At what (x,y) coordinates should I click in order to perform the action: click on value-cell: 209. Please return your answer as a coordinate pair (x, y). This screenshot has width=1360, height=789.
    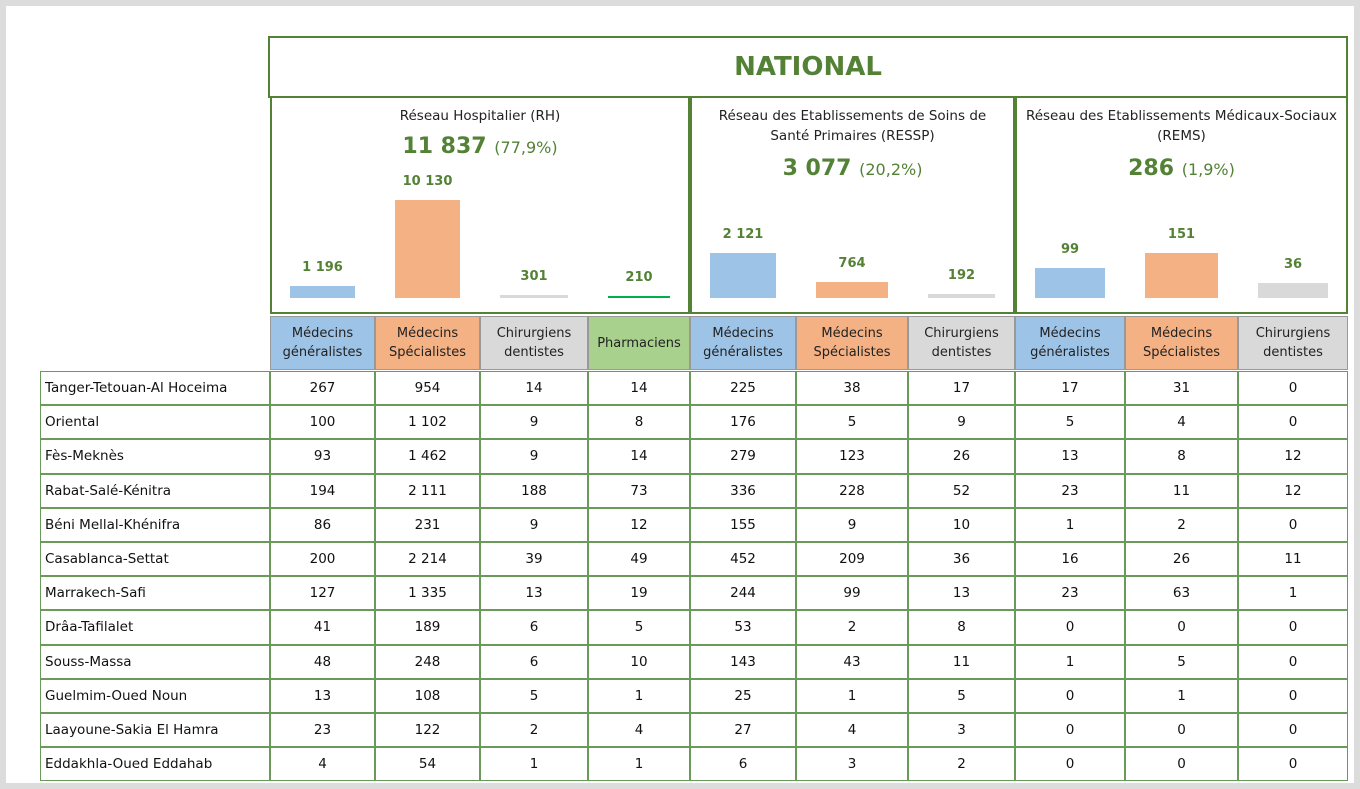
    Looking at the image, I should click on (852, 559).